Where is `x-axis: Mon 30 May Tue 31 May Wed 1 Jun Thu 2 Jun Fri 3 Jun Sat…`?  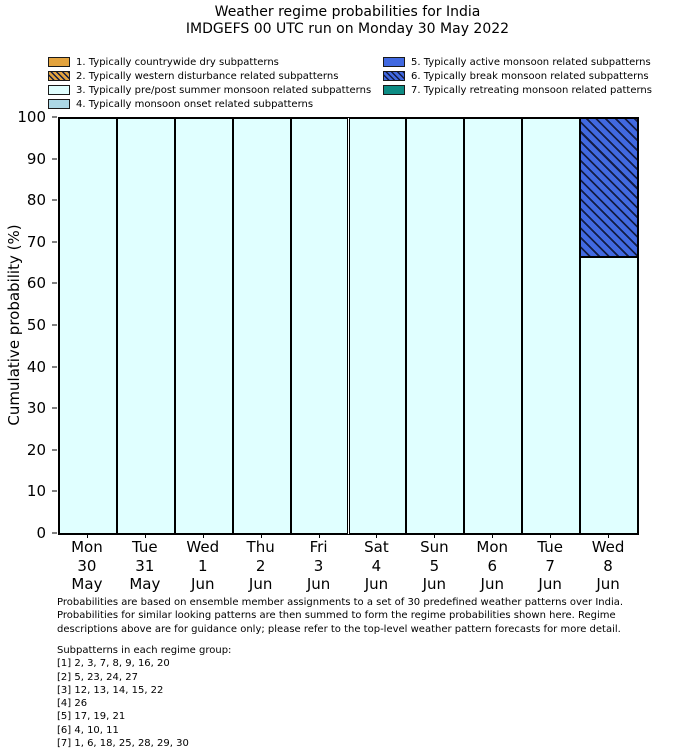
x-axis: Mon 30 May Tue 31 May Wed 1 Jun Thu 2 Jun Fri 3 Jun Sat… is located at coordinates (347, 564).